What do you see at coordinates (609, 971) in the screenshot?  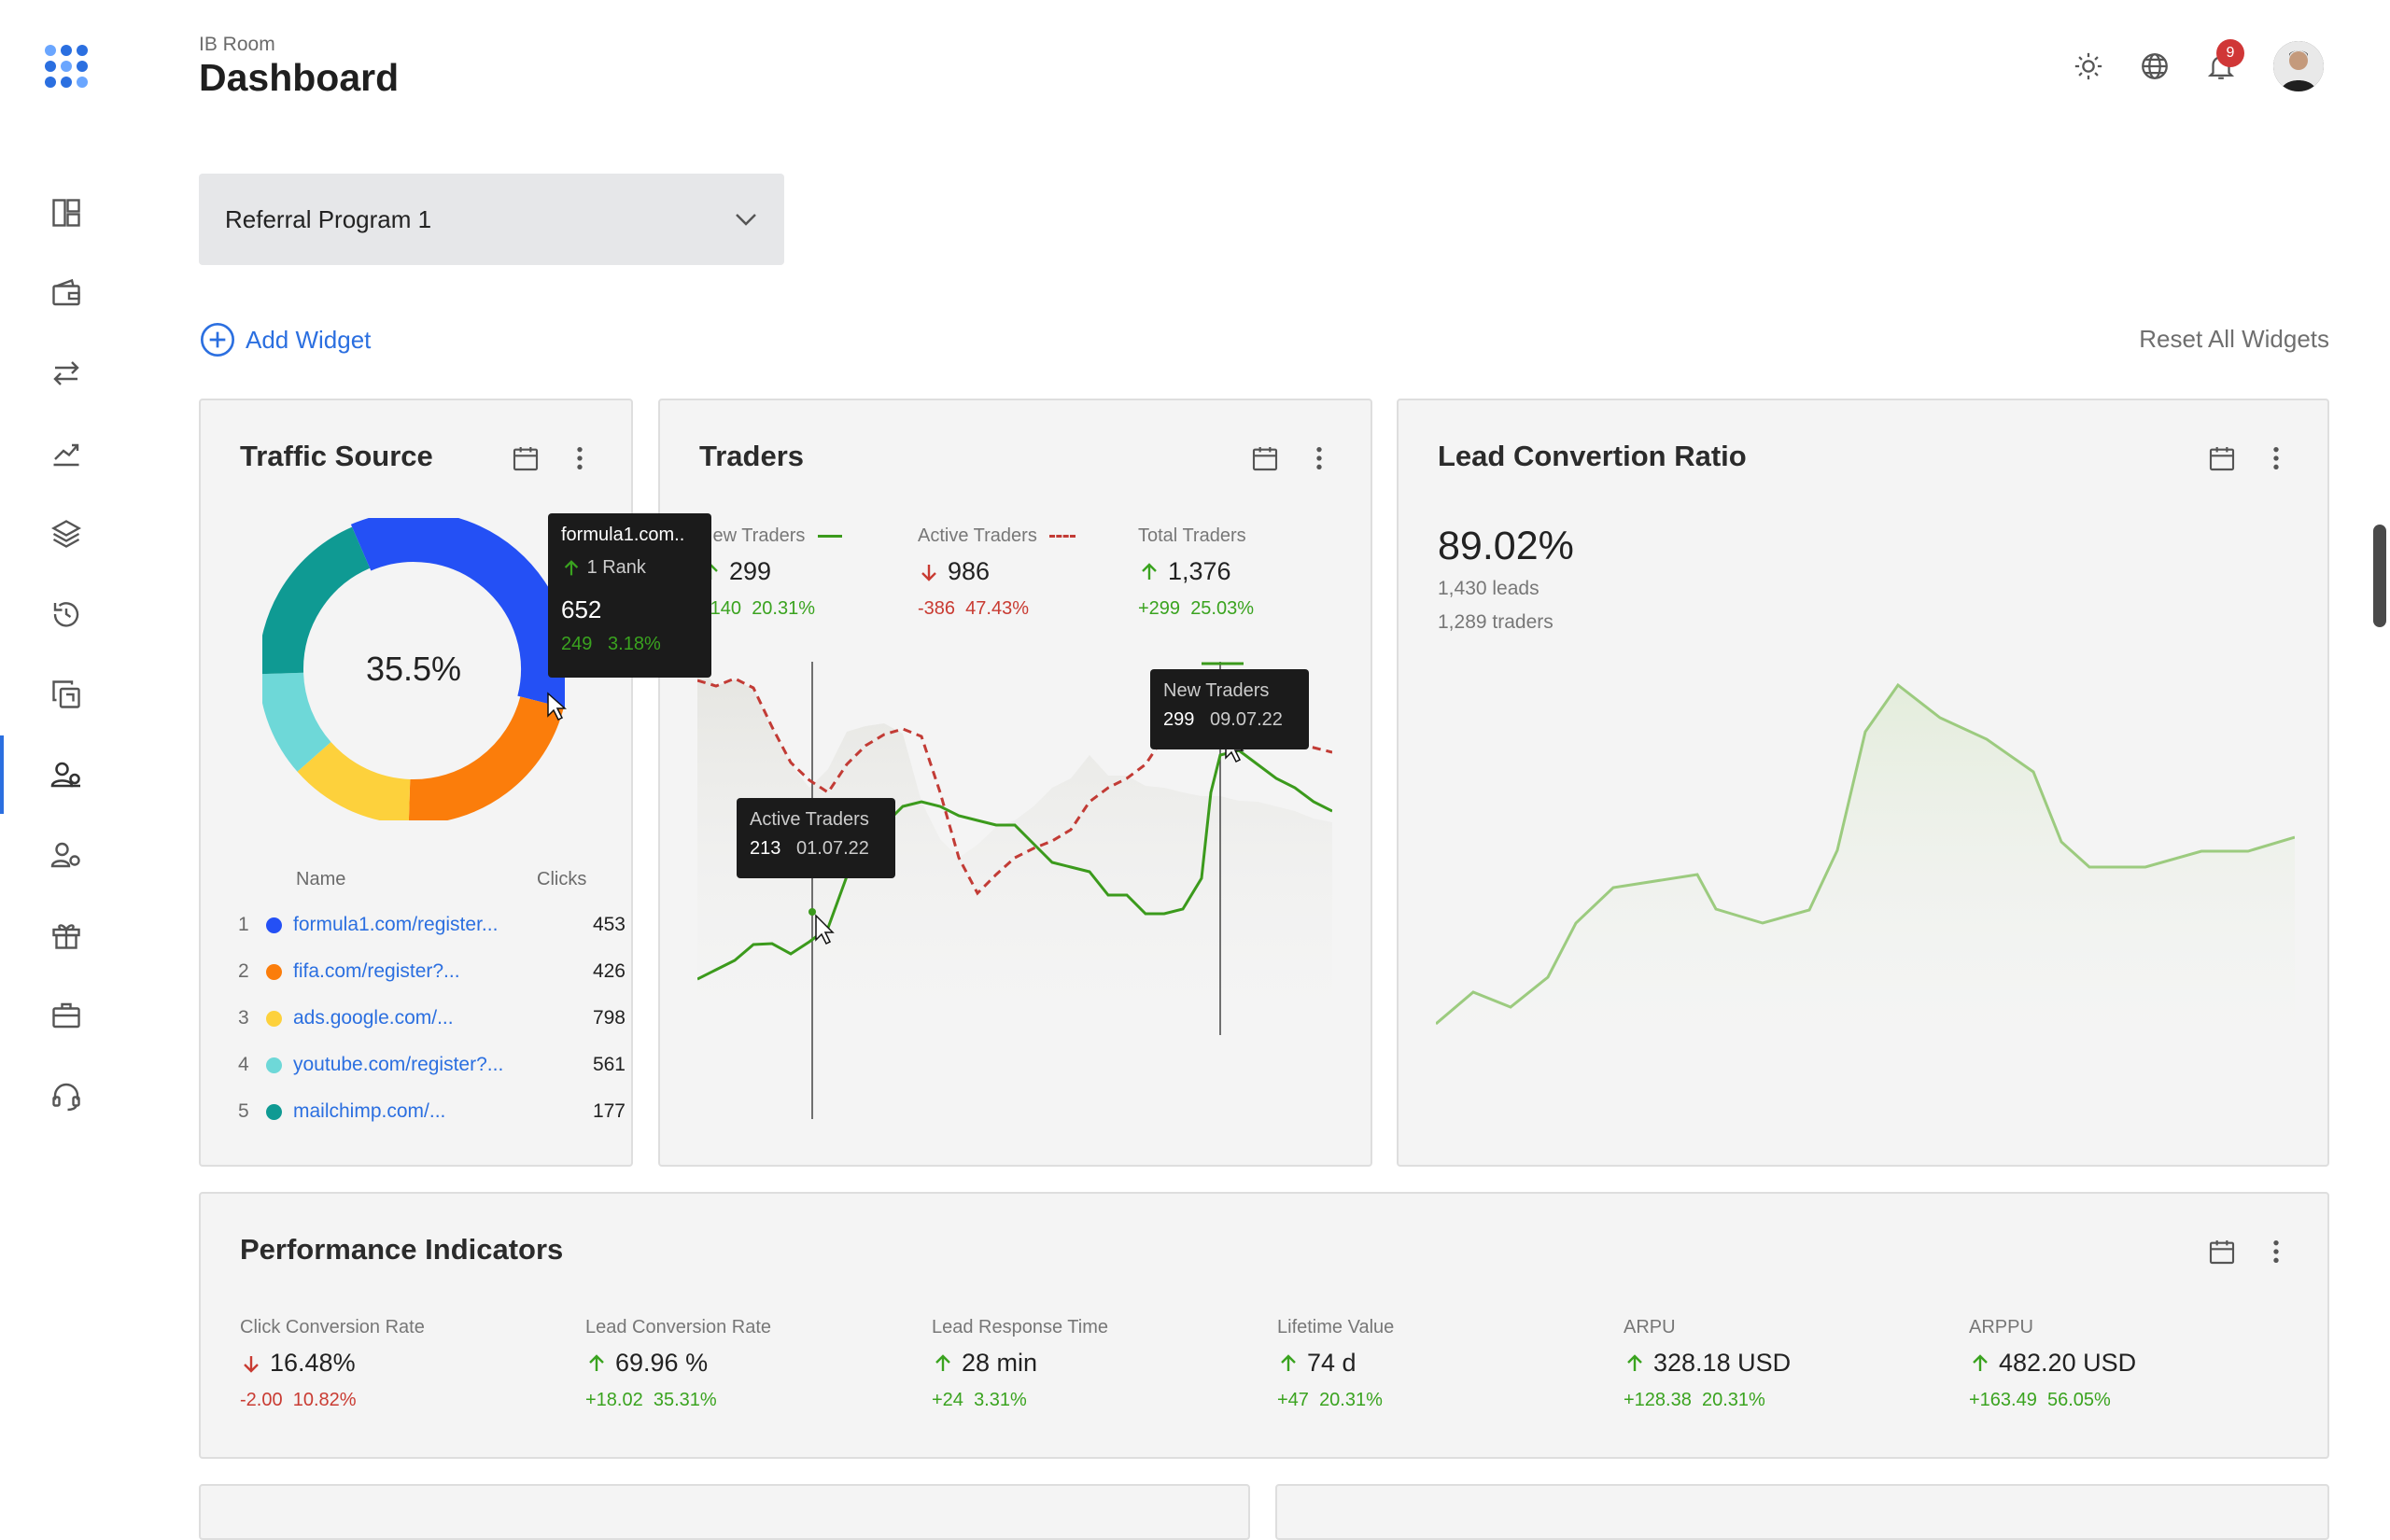 I see `row-clicks: 426` at bounding box center [609, 971].